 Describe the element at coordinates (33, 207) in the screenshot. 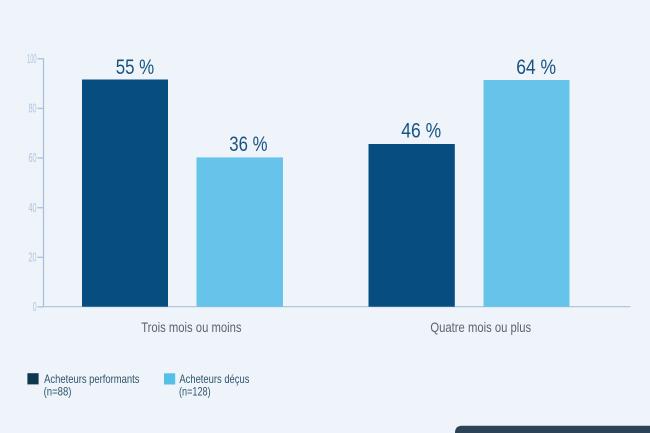

I see `svg-text: 40` at that location.